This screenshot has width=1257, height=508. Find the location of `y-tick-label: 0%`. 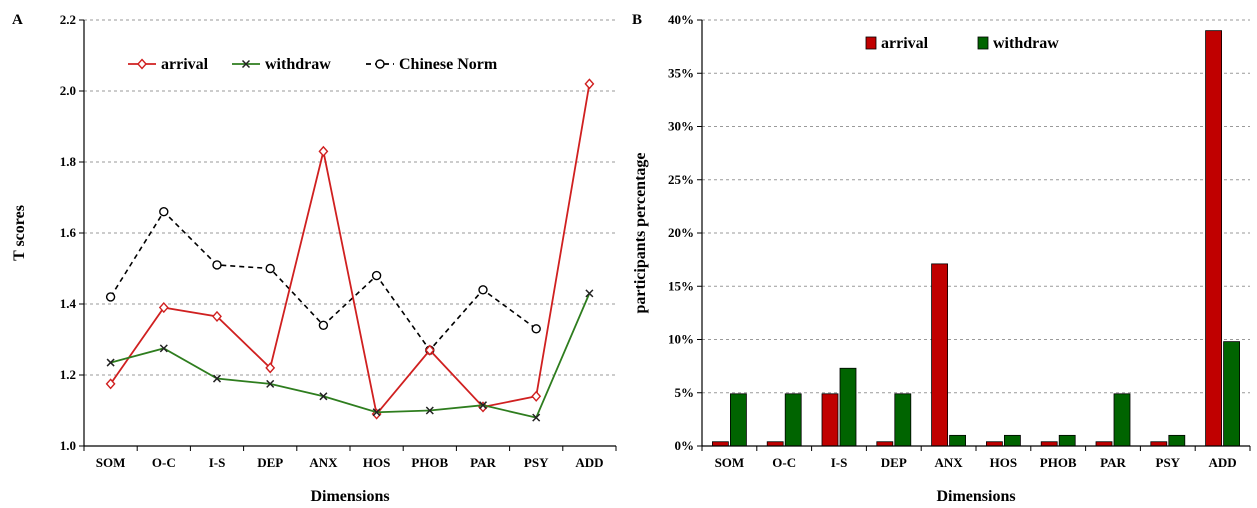

y-tick-label: 0% is located at coordinates (685, 445).